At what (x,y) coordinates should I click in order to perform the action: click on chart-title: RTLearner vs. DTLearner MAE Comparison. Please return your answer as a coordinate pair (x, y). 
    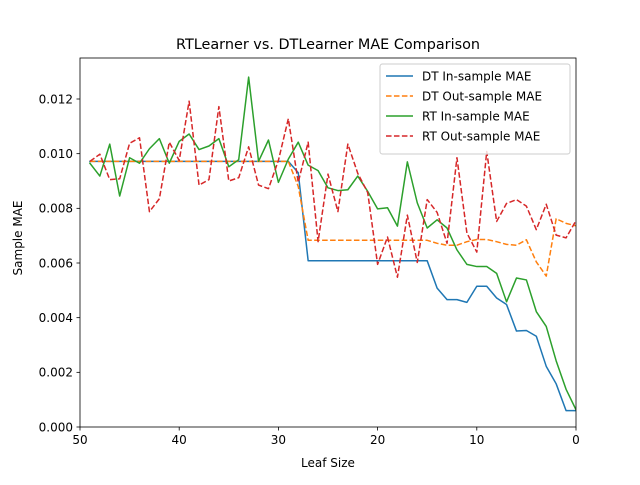
    Looking at the image, I should click on (328, 45).